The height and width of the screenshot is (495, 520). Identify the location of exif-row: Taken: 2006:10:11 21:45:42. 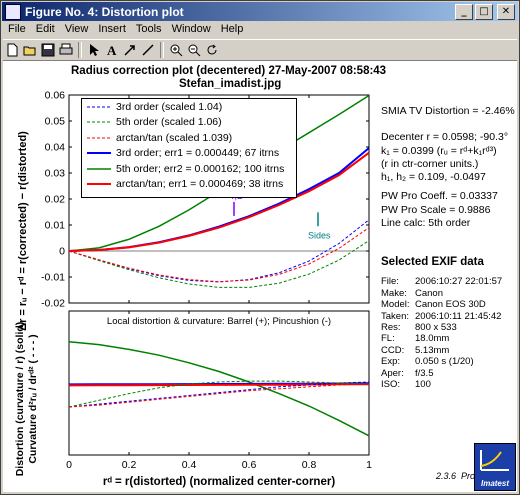
(448, 316).